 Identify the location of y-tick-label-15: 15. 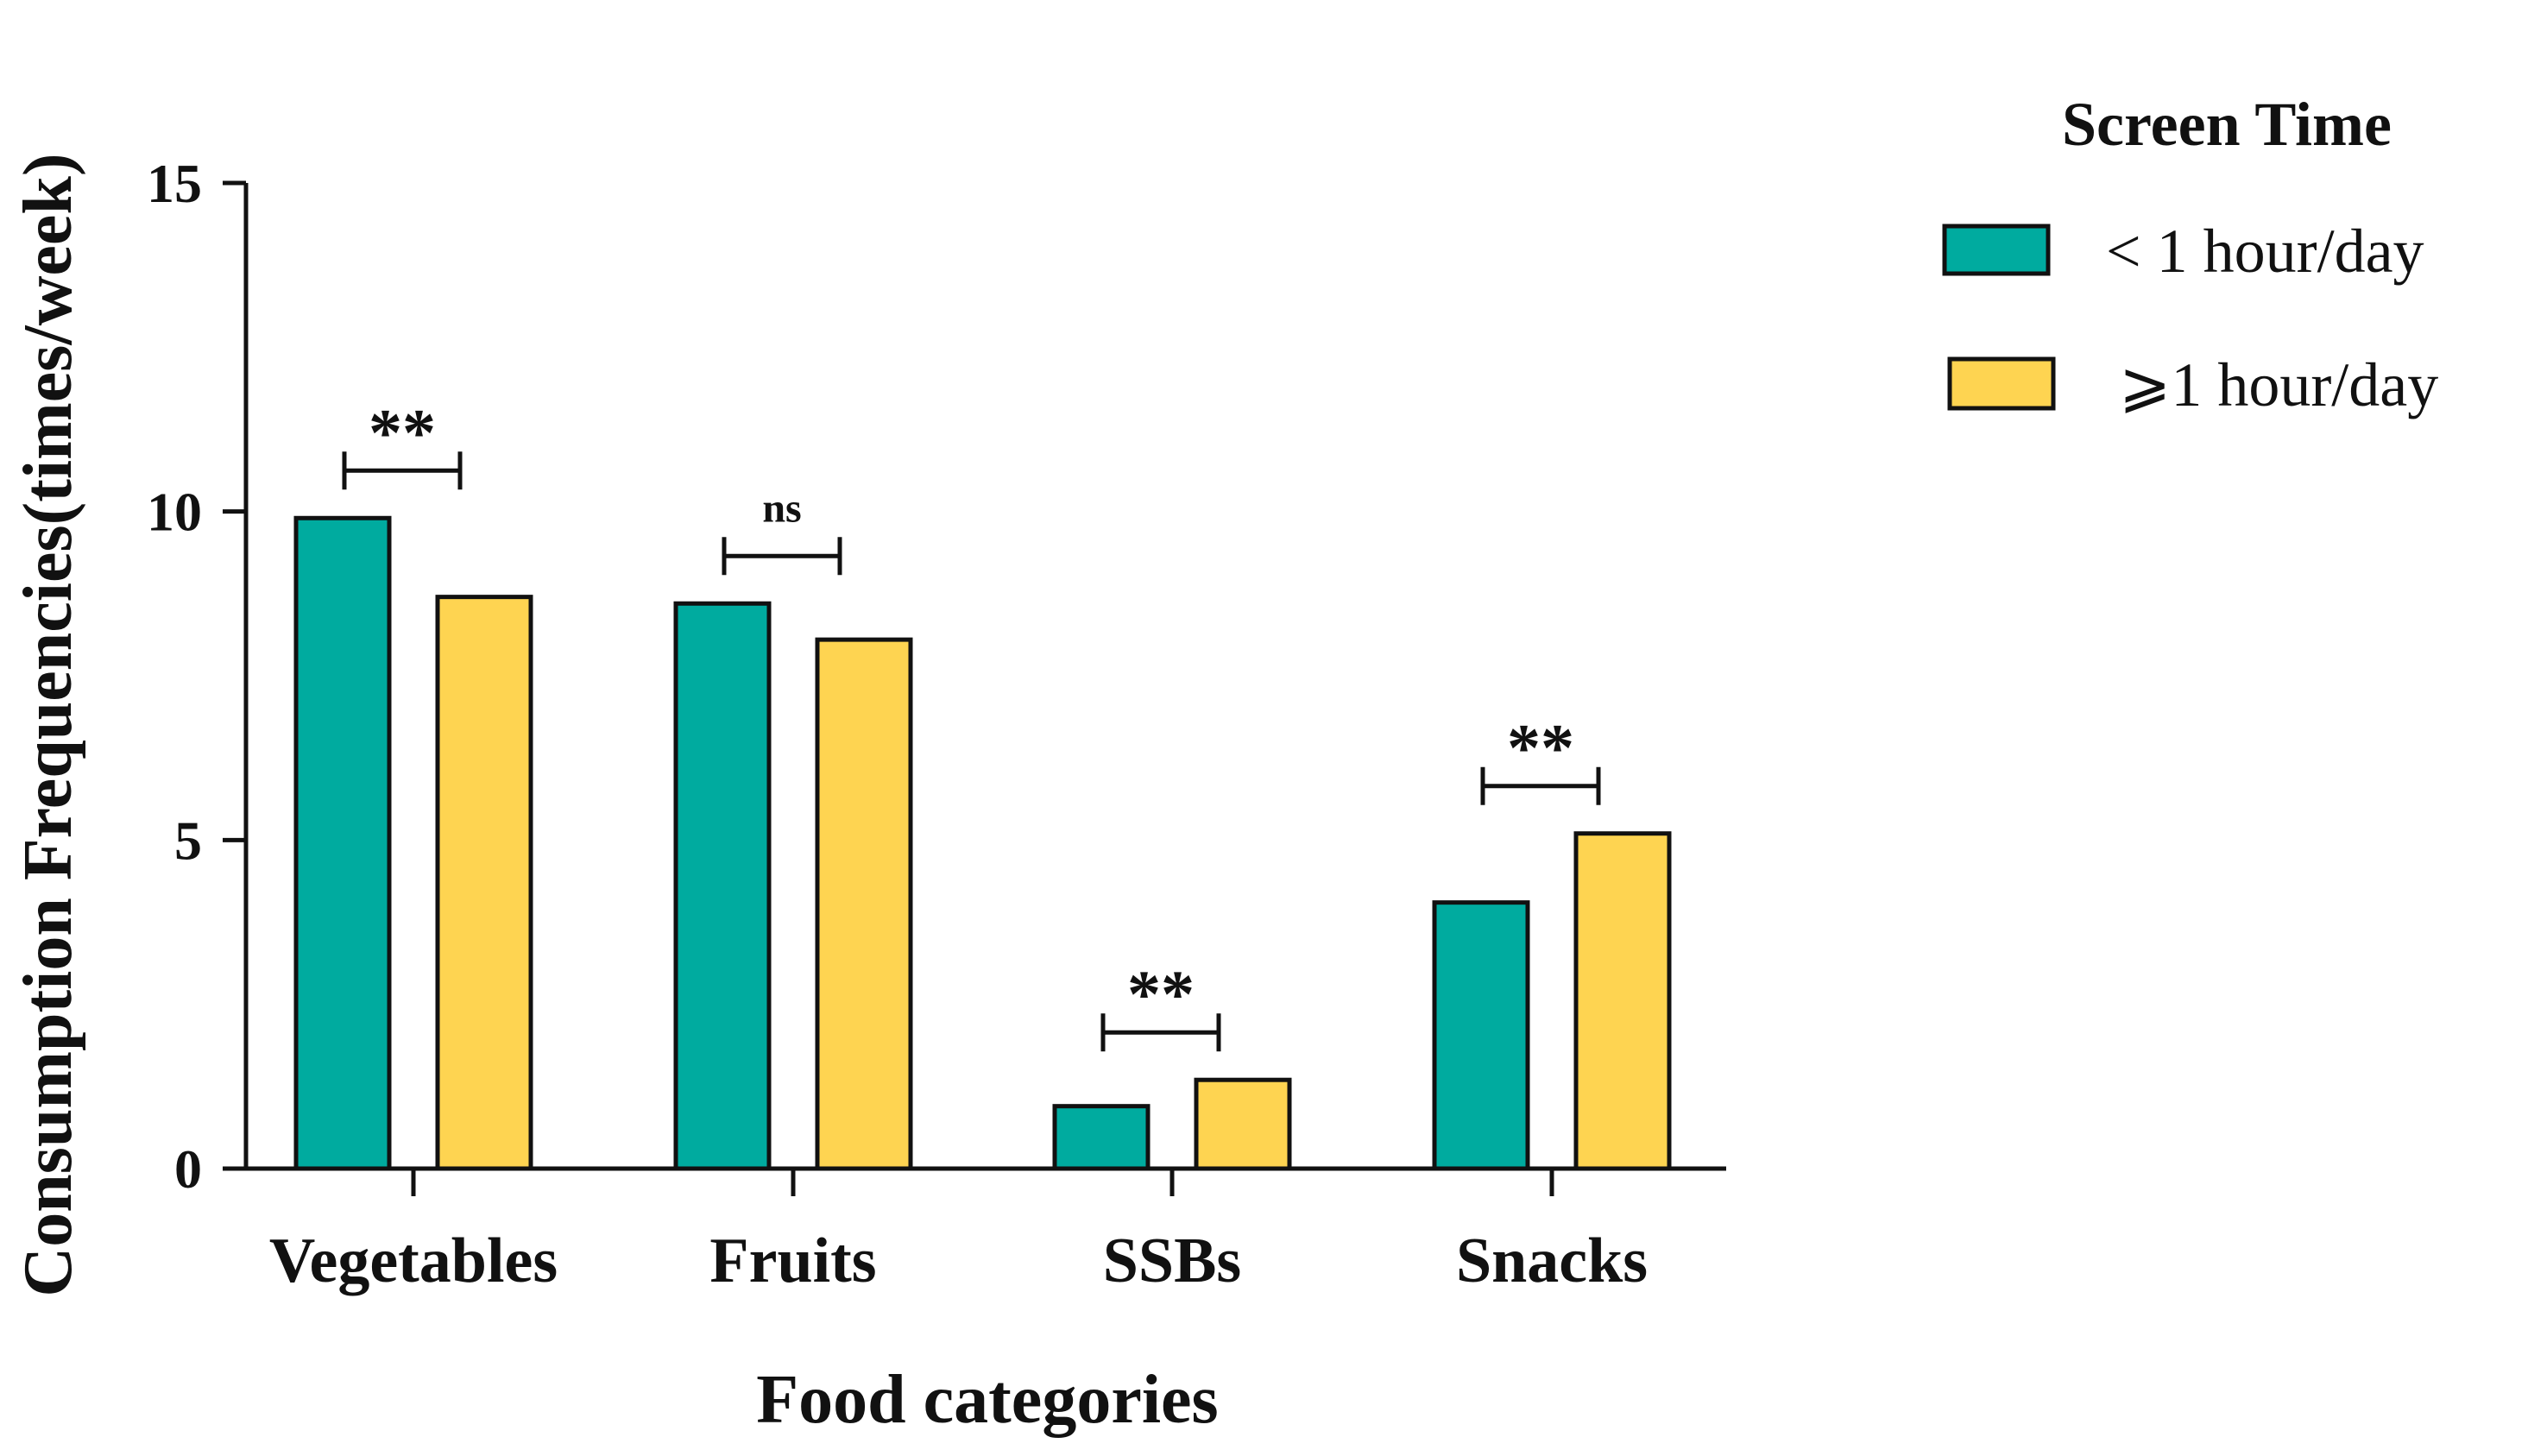
(174, 184).